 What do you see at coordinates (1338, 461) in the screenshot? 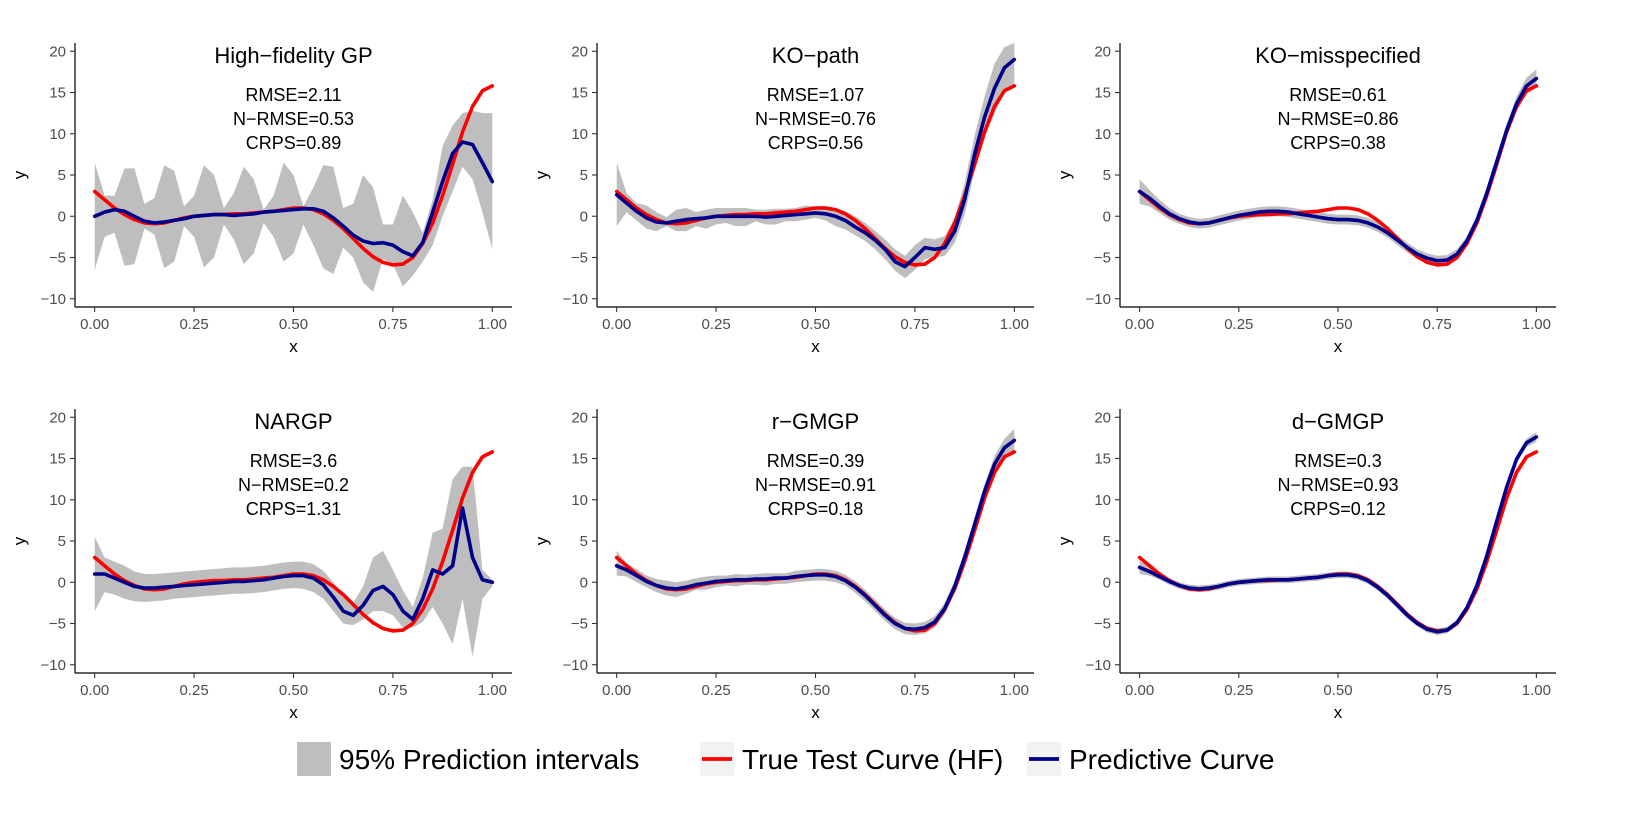
I see `metric-label: RMSE=0.3` at bounding box center [1338, 461].